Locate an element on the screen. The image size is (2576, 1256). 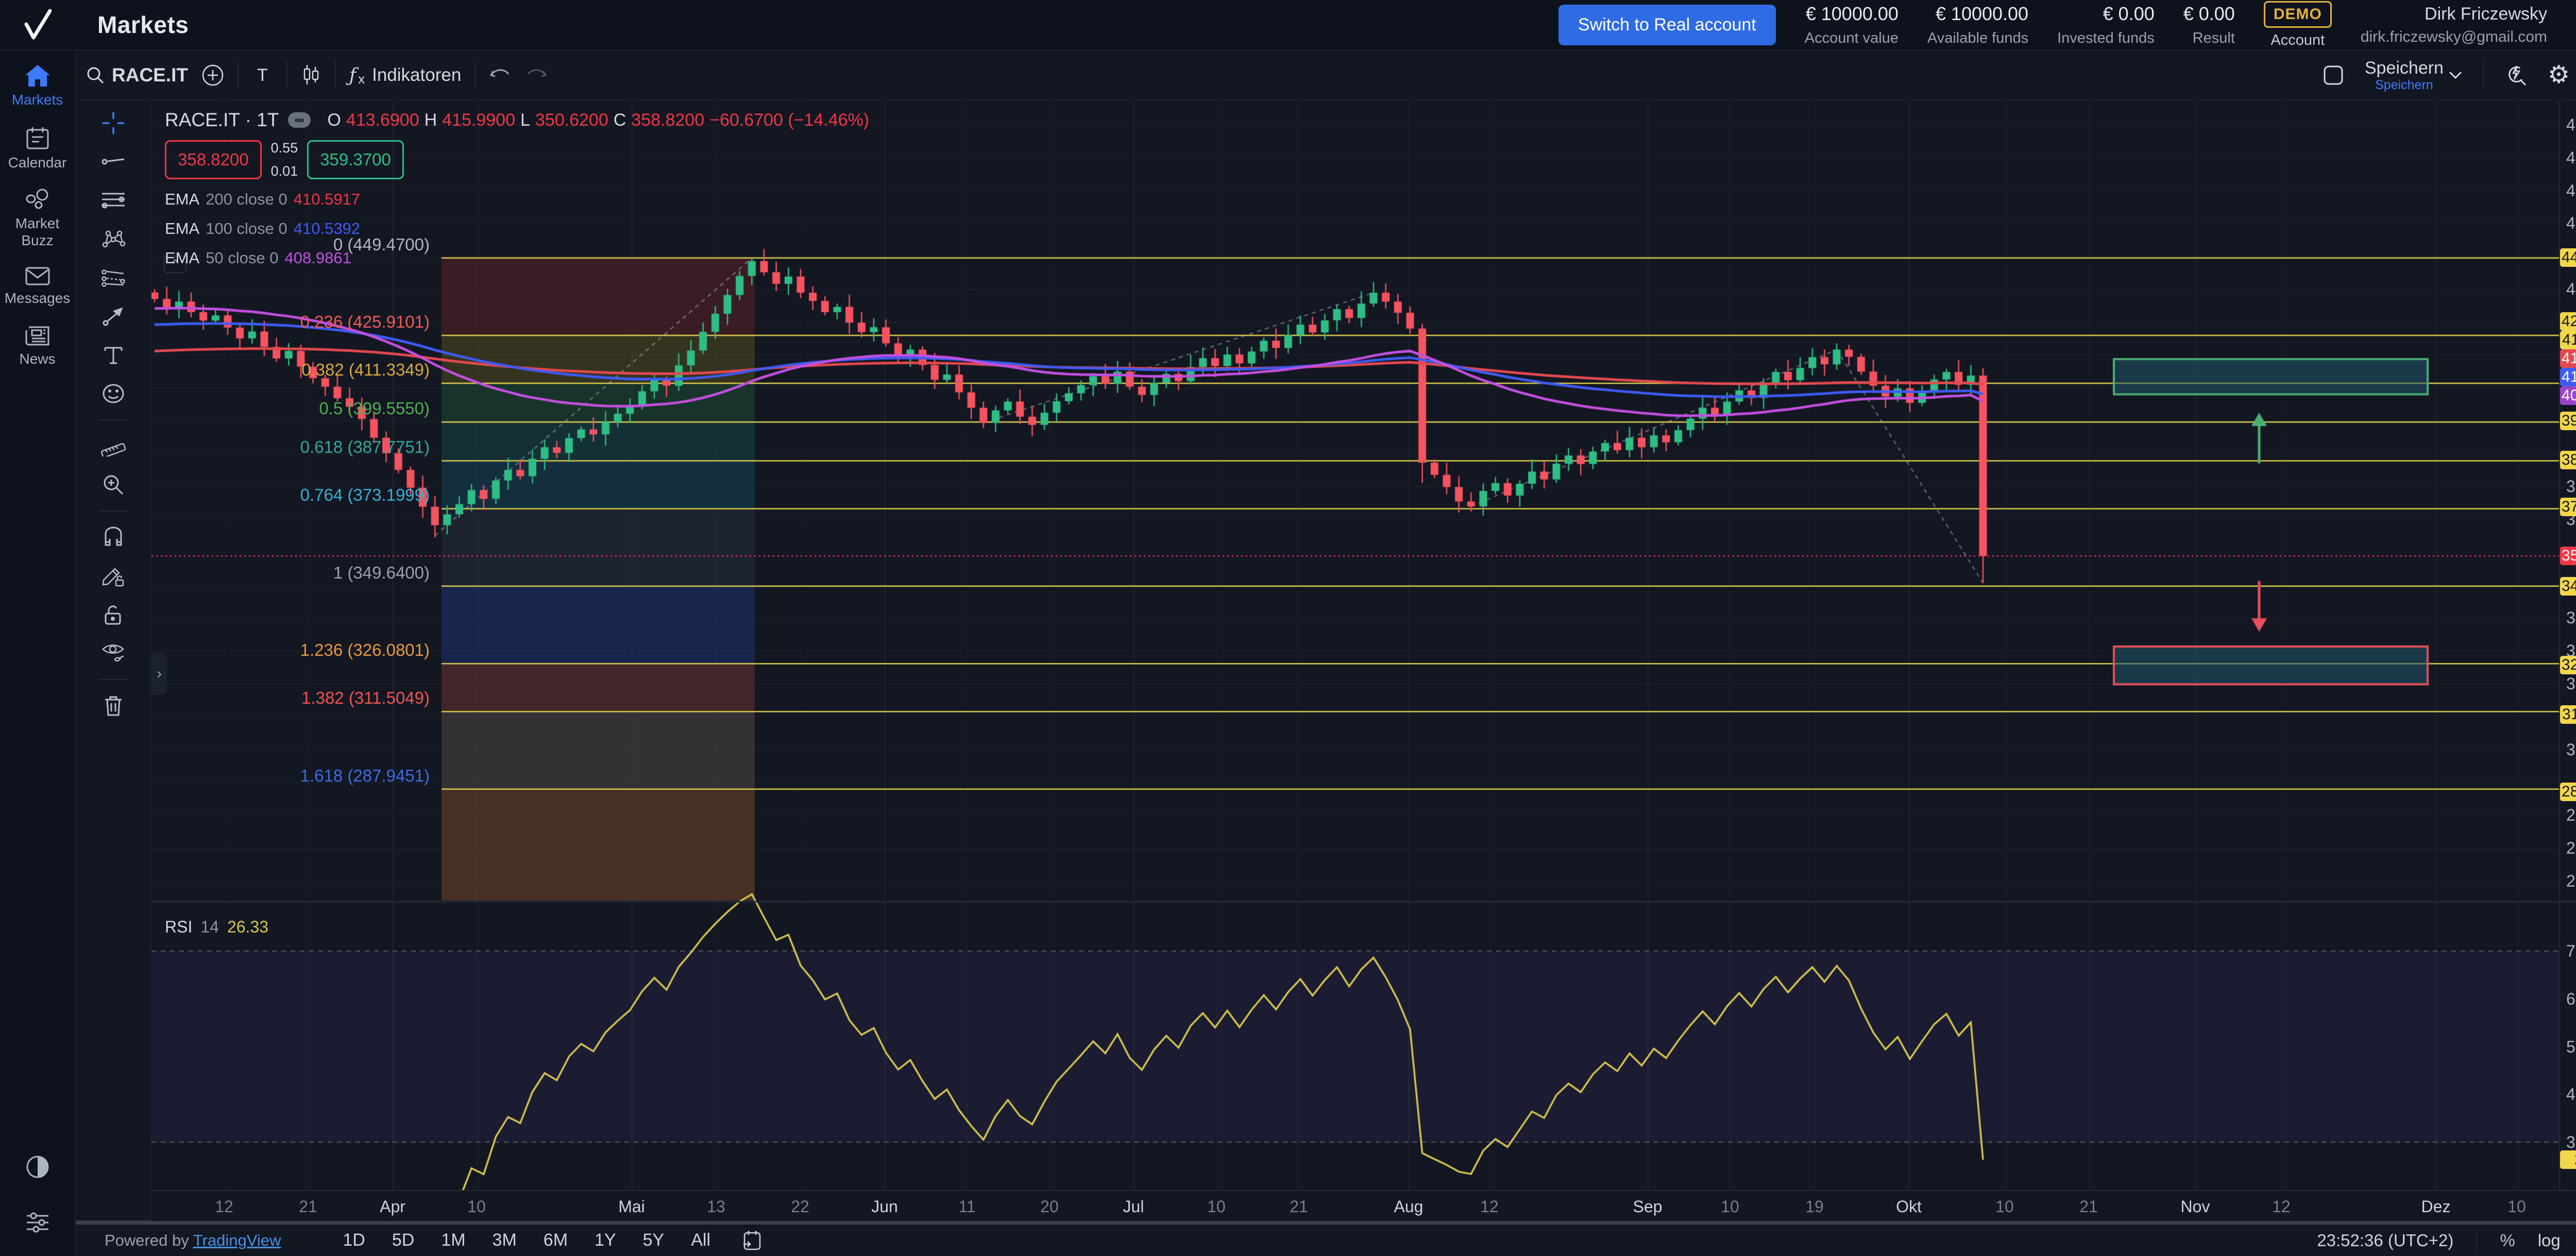
arrow-tool-button is located at coordinates (113, 316).